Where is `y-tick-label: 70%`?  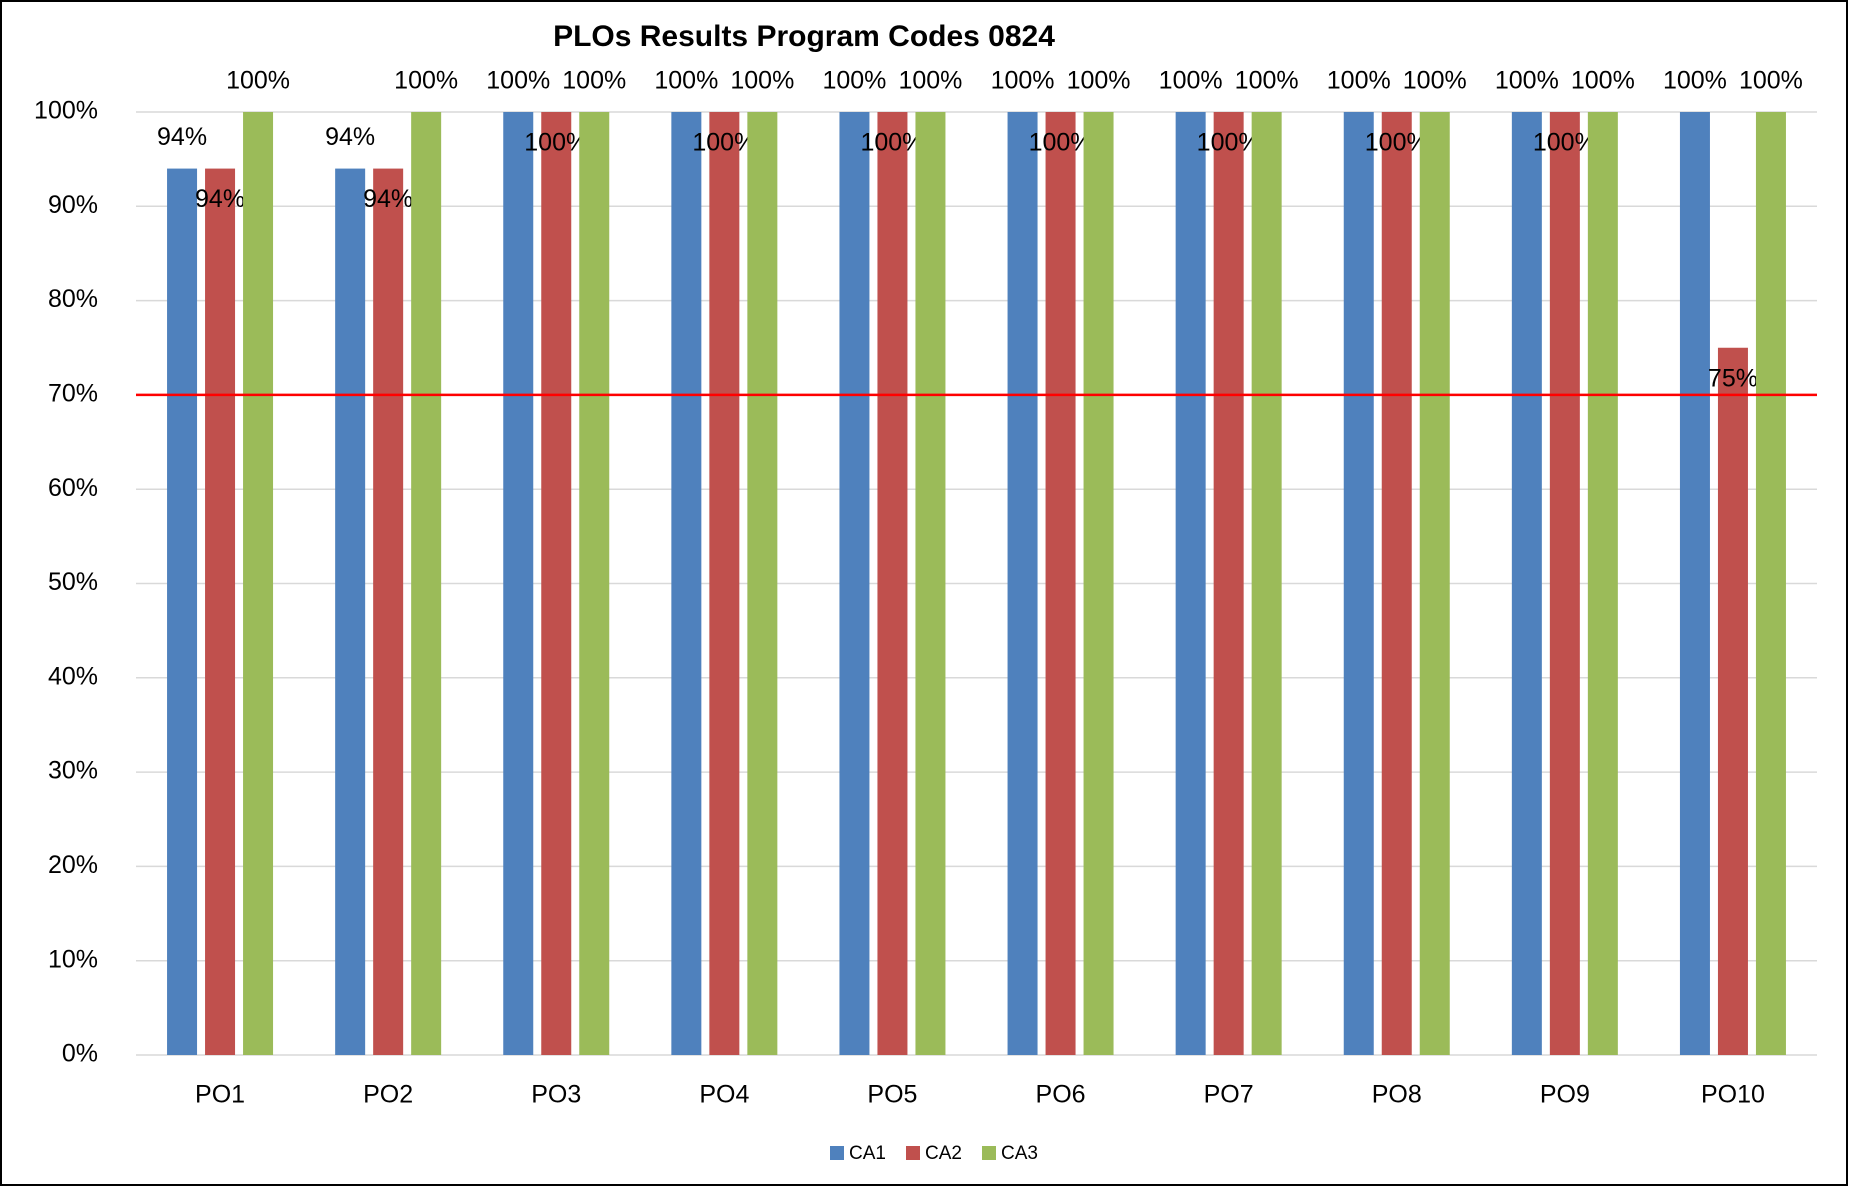
y-tick-label: 70% is located at coordinates (73, 394).